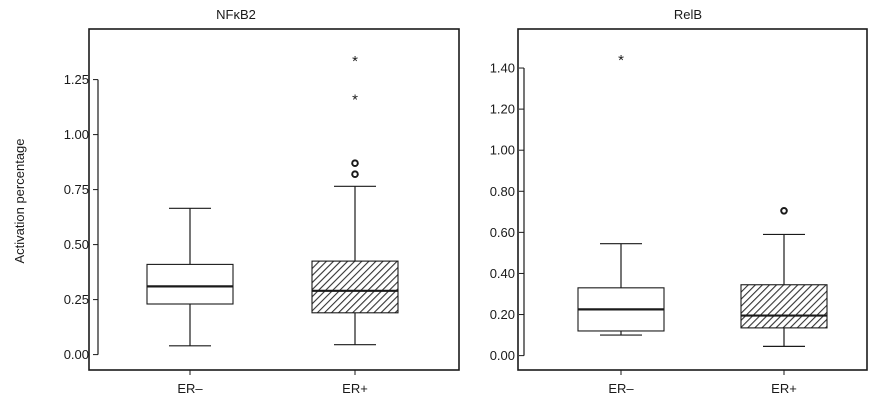 This screenshot has height=404, width=876. I want to click on y-tick-label: 0.75, so click(76, 189).